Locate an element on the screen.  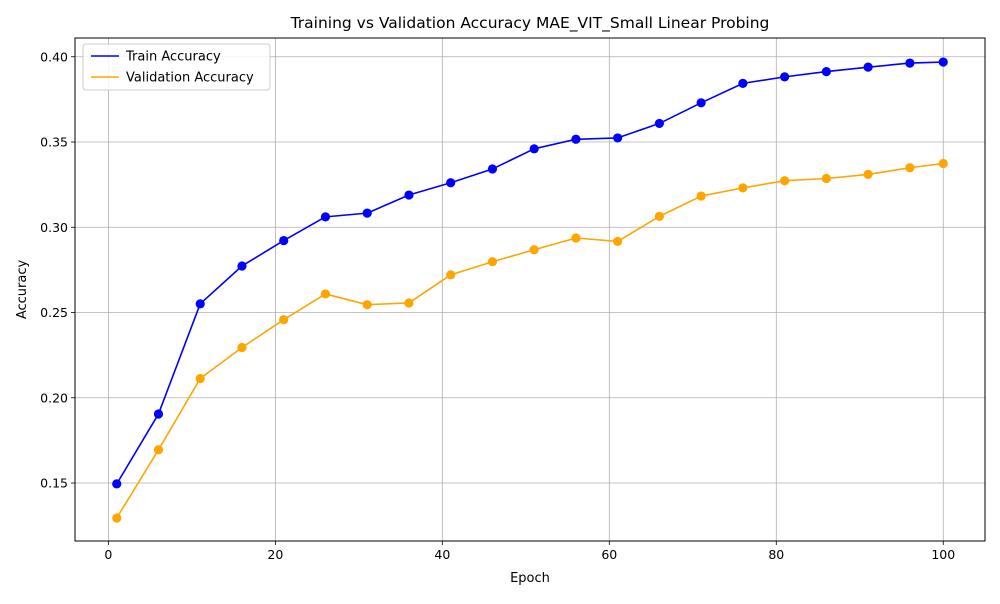
y-tick-label: 0.15 is located at coordinates (54, 483).